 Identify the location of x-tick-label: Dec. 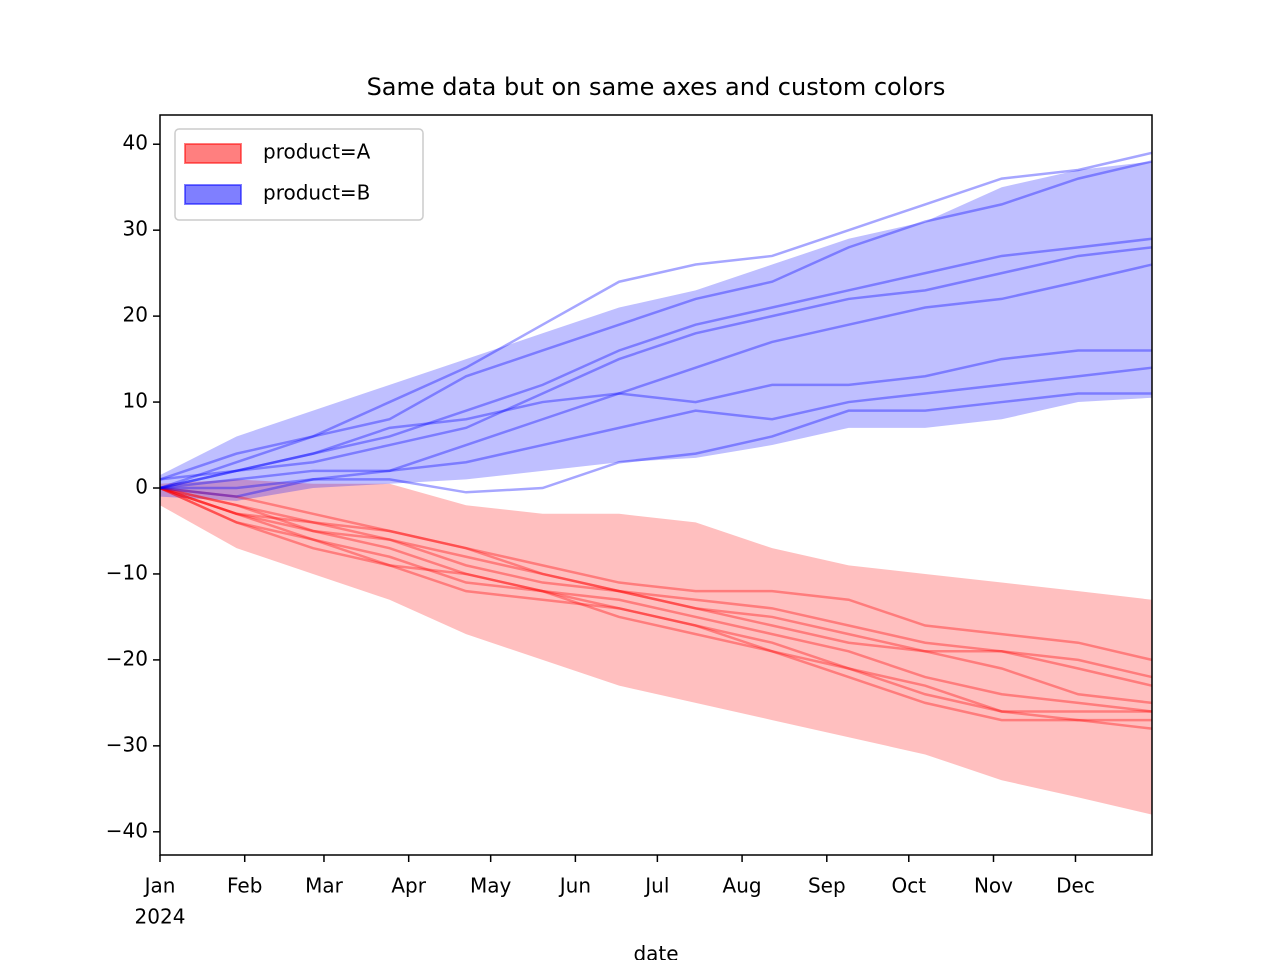
(1075, 886).